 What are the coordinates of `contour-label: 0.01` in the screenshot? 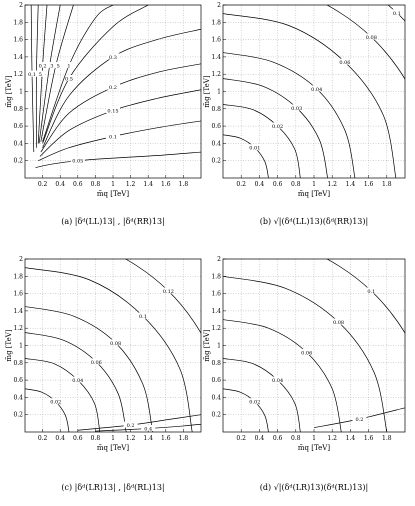 It's located at (254, 149).